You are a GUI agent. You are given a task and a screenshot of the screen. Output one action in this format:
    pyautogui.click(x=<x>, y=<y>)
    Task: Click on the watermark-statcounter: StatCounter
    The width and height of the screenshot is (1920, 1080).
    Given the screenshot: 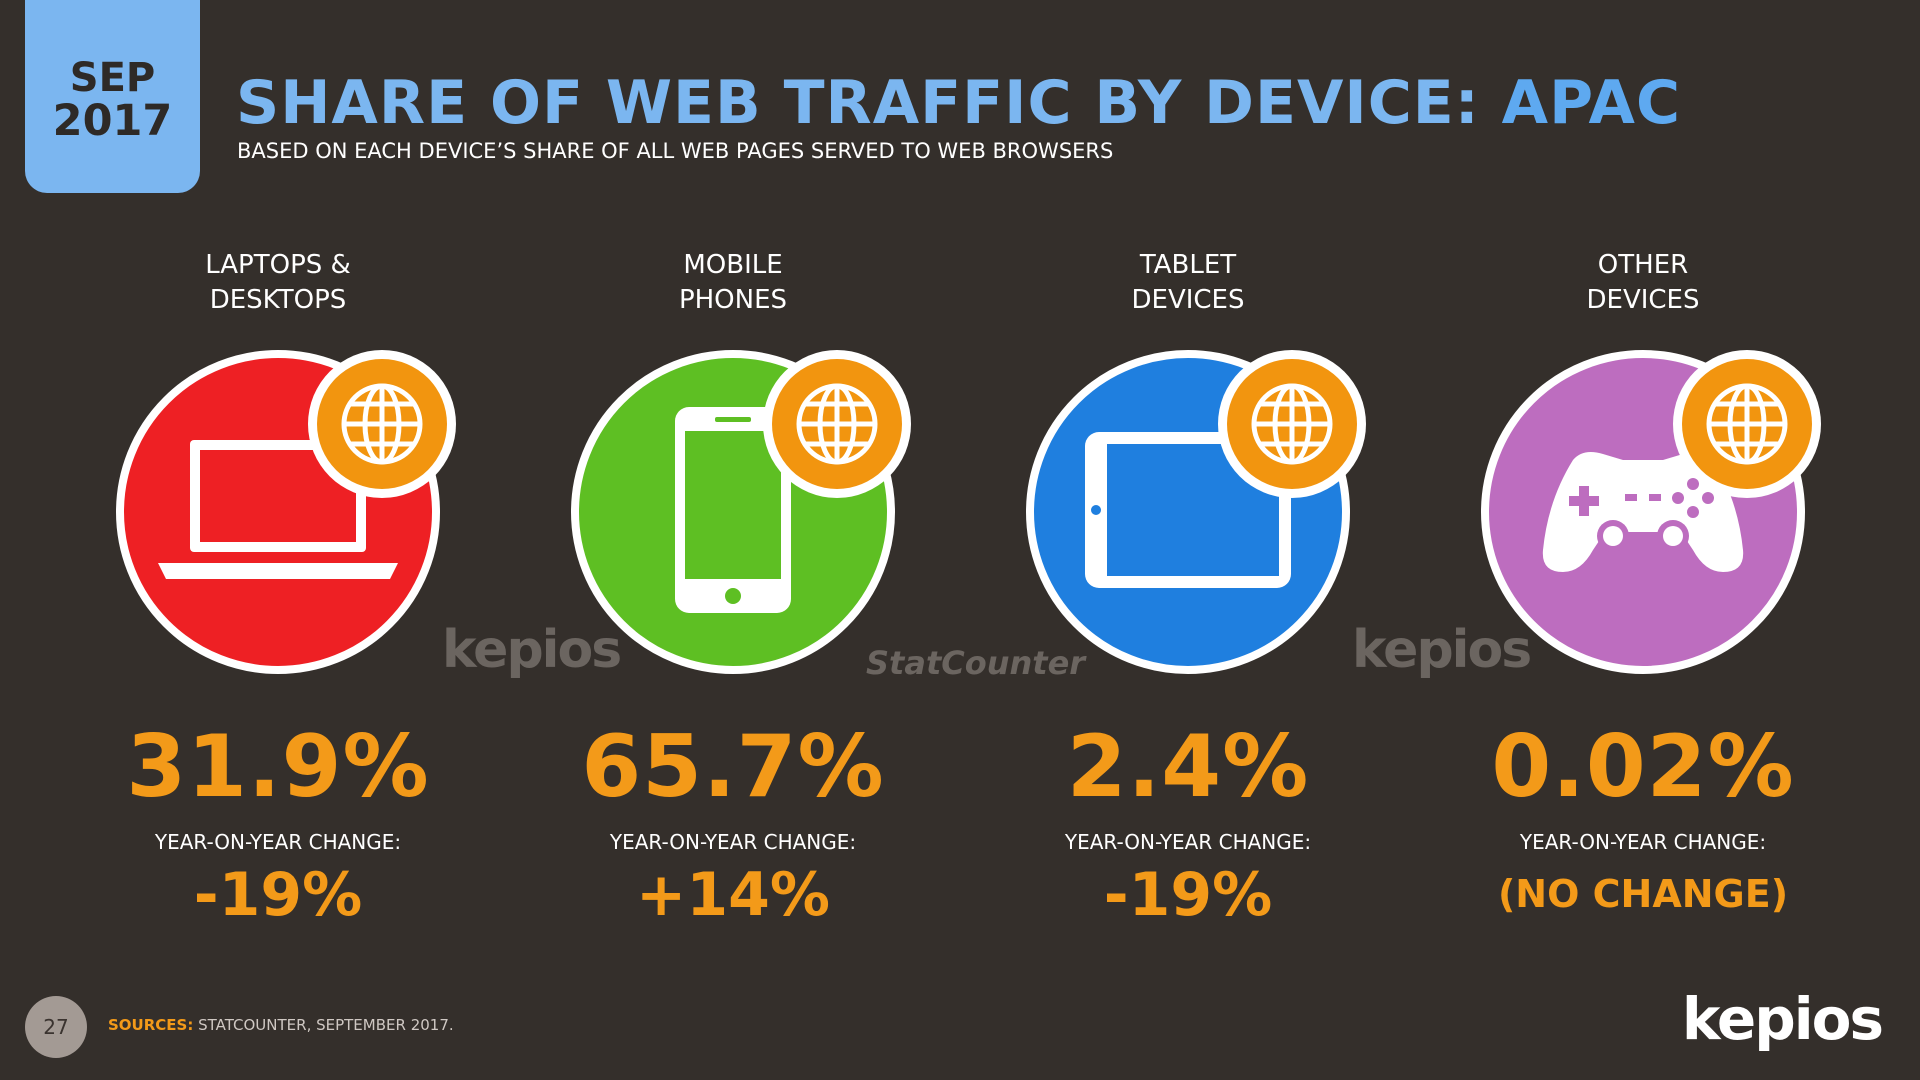 What is the action you would take?
    pyautogui.click(x=976, y=663)
    